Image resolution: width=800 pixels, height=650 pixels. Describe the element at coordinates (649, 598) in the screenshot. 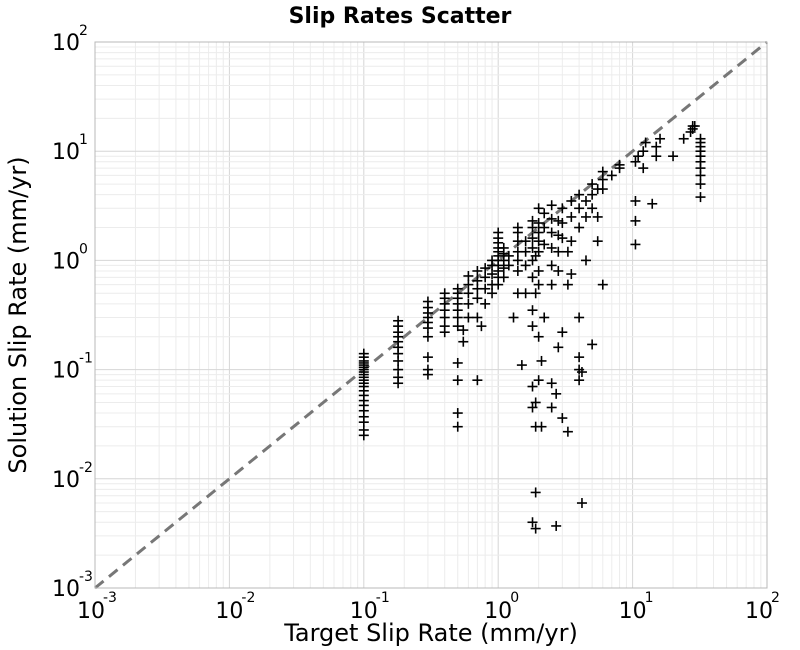

I see `x-tick-exponent: 1` at that location.